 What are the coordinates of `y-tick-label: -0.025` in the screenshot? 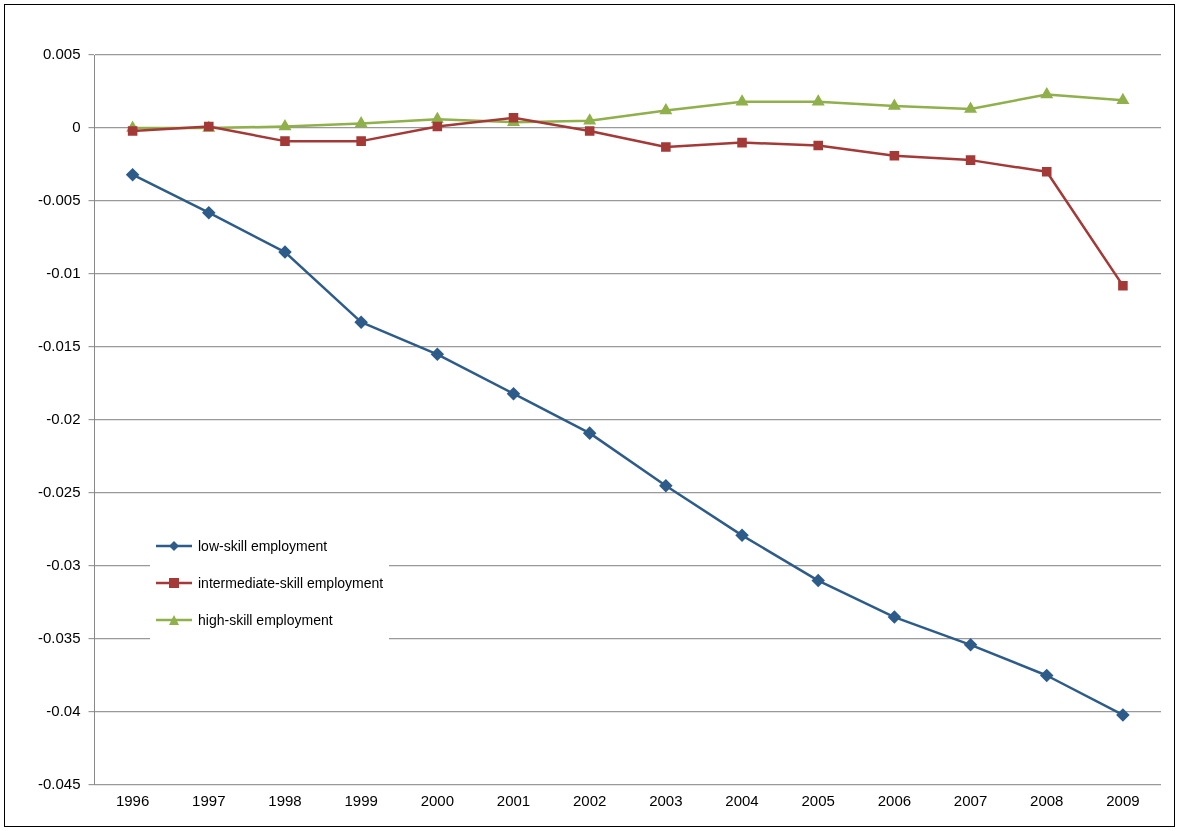 It's located at (59, 492).